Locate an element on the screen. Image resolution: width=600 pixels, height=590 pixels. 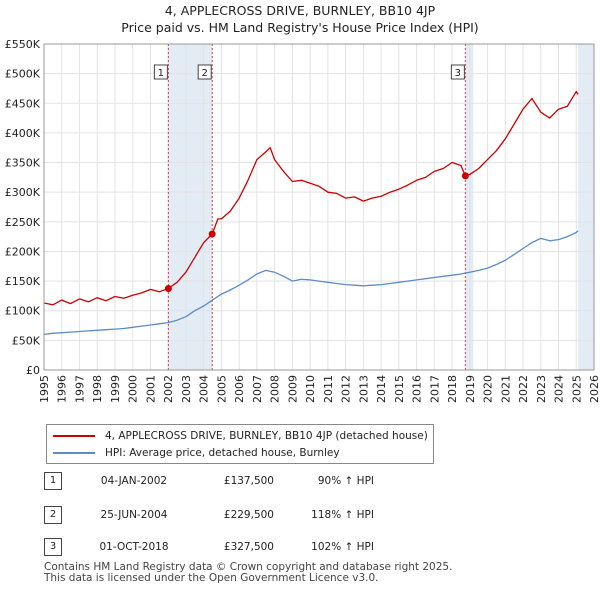
sale-number-badge: 1 is located at coordinates (53, 481).